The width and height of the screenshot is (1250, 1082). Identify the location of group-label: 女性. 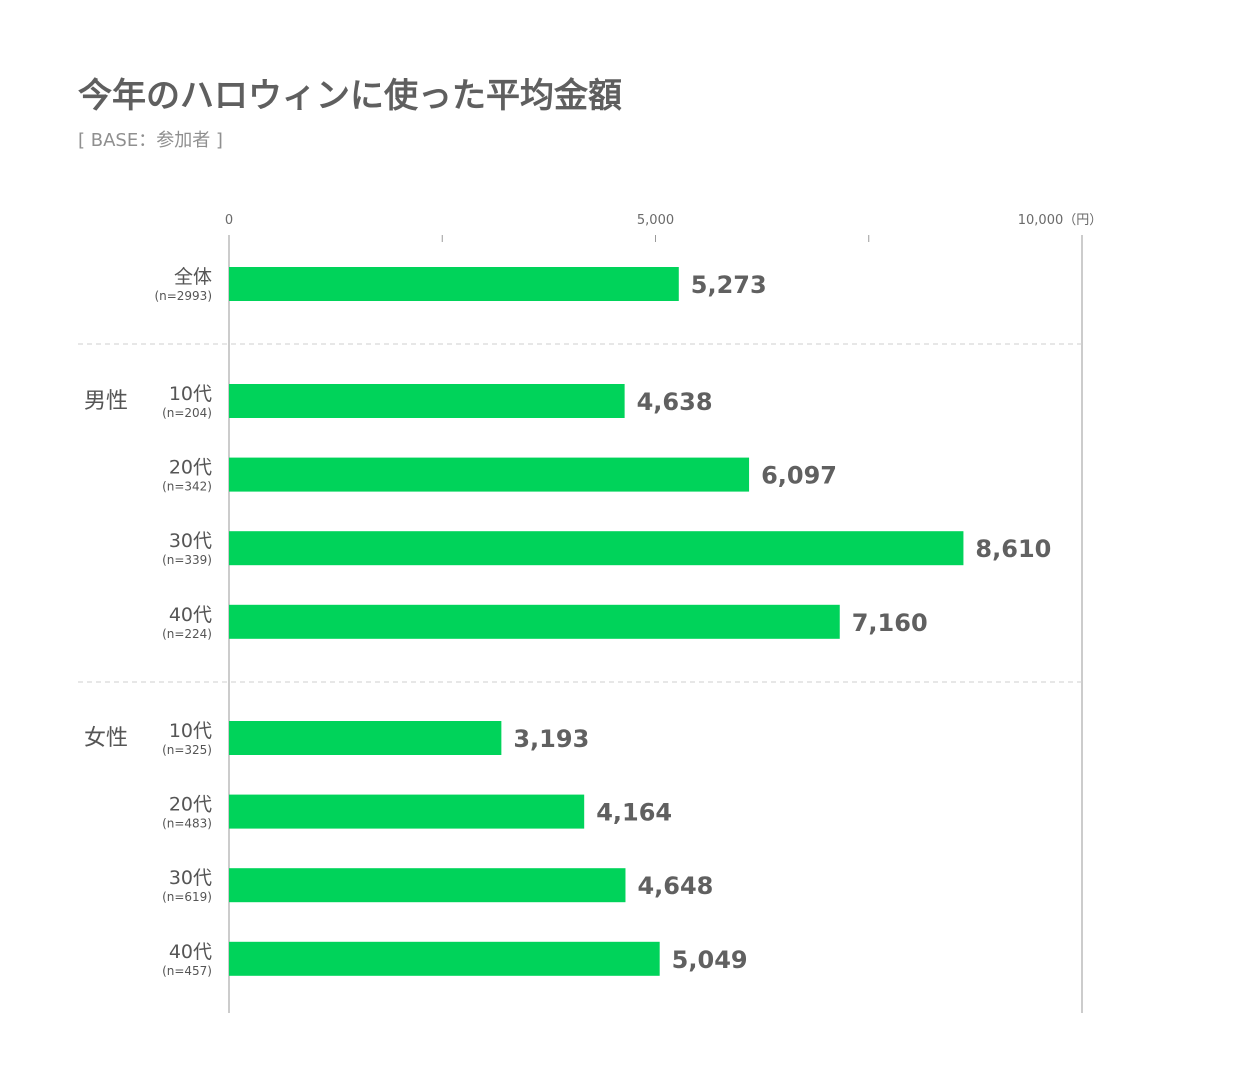
(106, 738).